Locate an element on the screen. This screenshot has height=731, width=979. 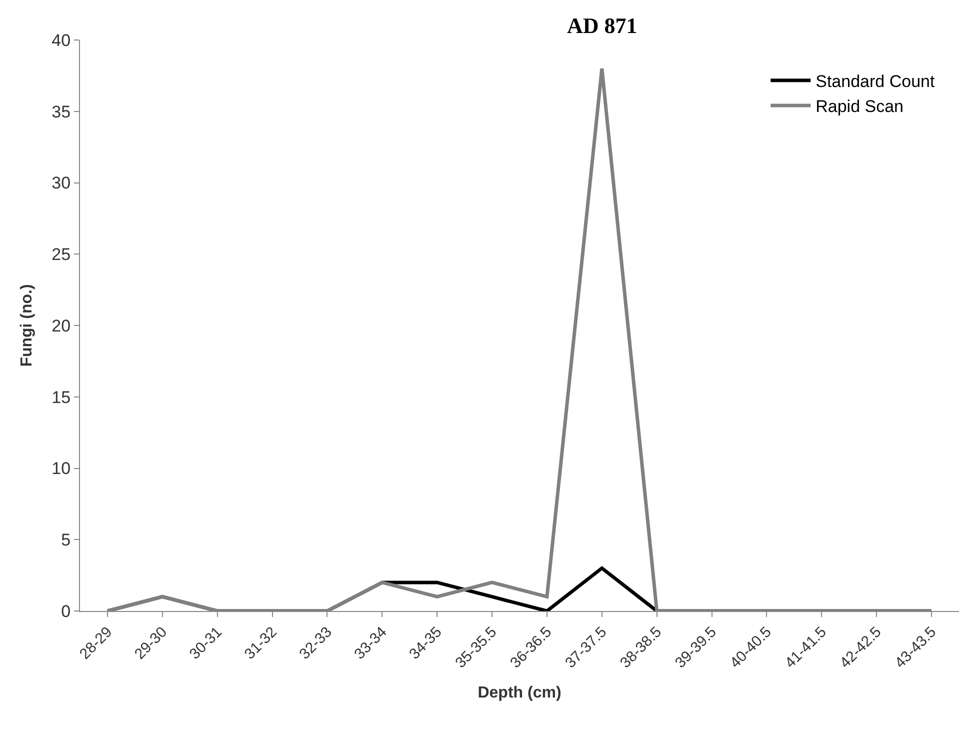
legend-label: Standard Count is located at coordinates (875, 82).